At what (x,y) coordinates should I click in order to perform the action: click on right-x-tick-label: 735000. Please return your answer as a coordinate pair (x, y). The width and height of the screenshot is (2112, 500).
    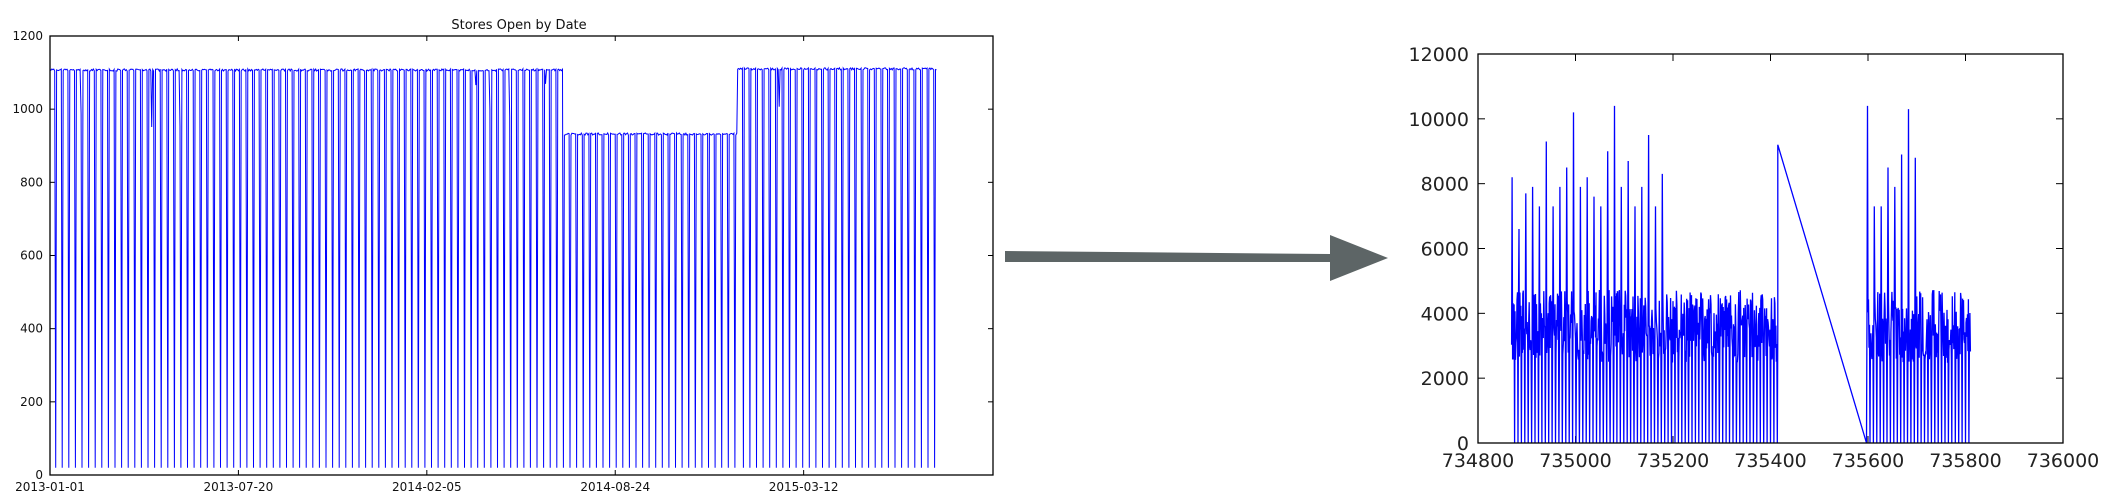
    Looking at the image, I should click on (1575, 461).